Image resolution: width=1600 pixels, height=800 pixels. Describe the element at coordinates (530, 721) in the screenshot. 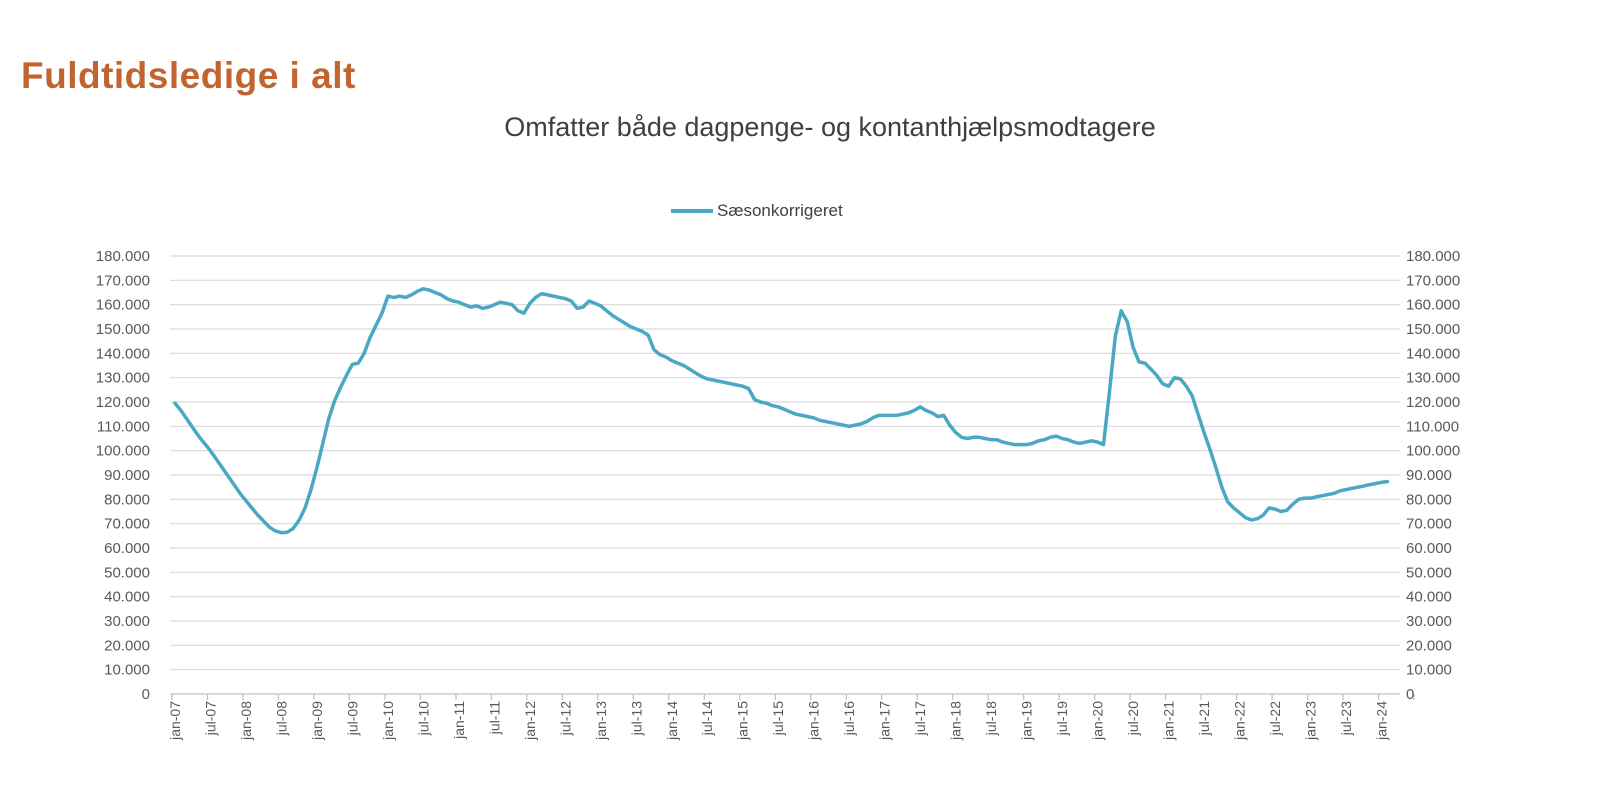

I see `svg-text: jan-12` at that location.